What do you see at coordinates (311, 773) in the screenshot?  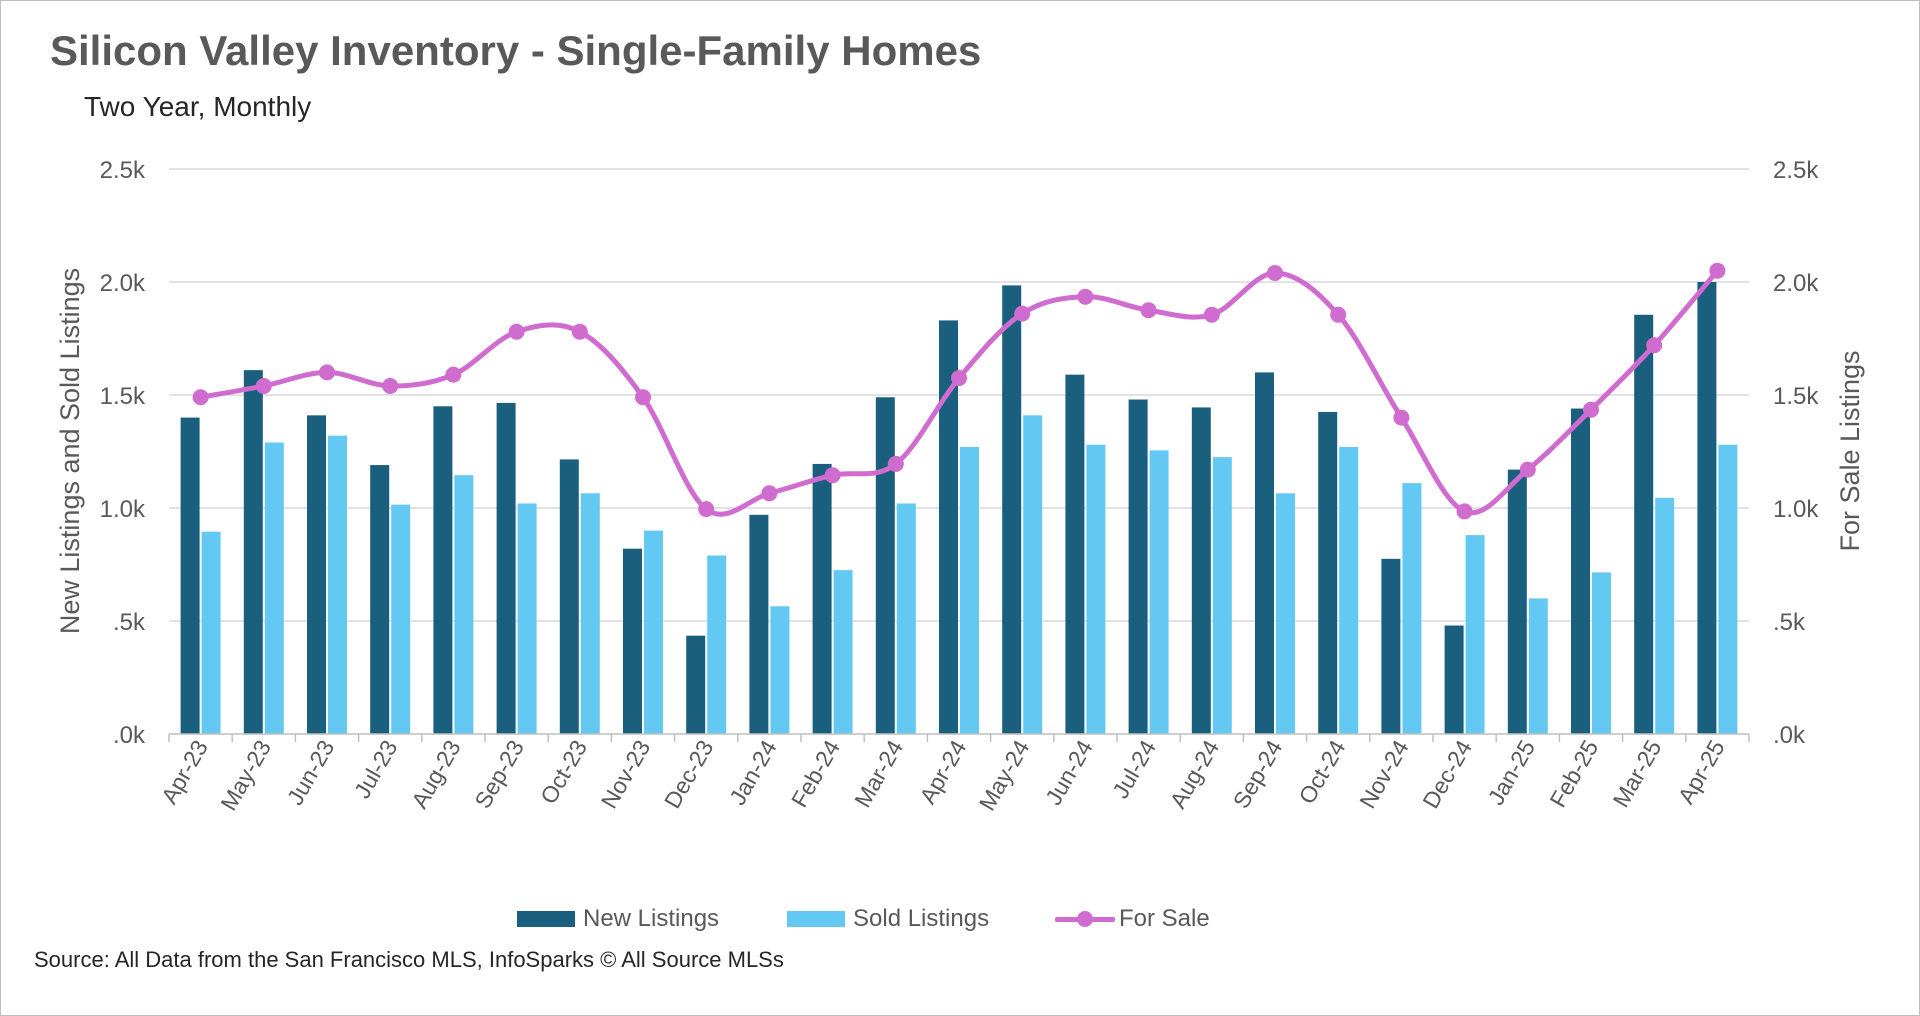 I see `x-tick-label: Jun-23` at bounding box center [311, 773].